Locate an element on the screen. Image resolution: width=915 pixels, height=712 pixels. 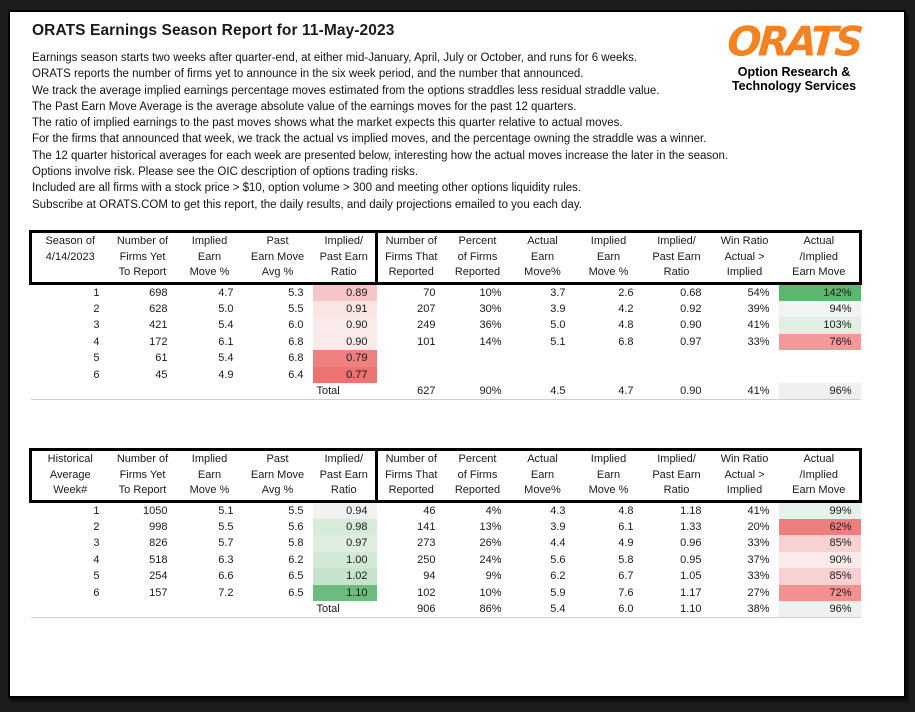
column-header-line: Firms That is located at coordinates (411, 474).